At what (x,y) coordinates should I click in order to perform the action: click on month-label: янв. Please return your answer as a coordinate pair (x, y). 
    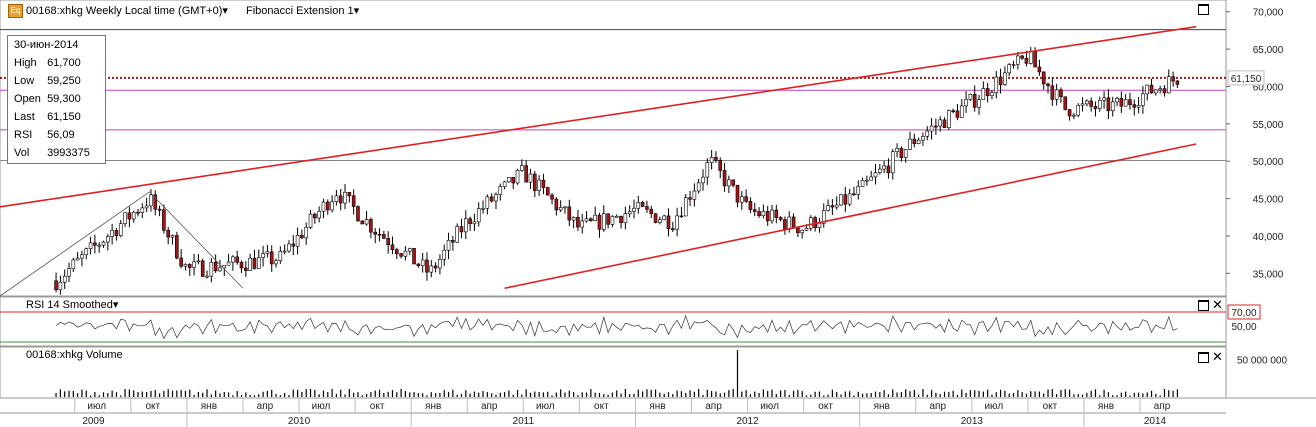
    Looking at the image, I should click on (657, 406).